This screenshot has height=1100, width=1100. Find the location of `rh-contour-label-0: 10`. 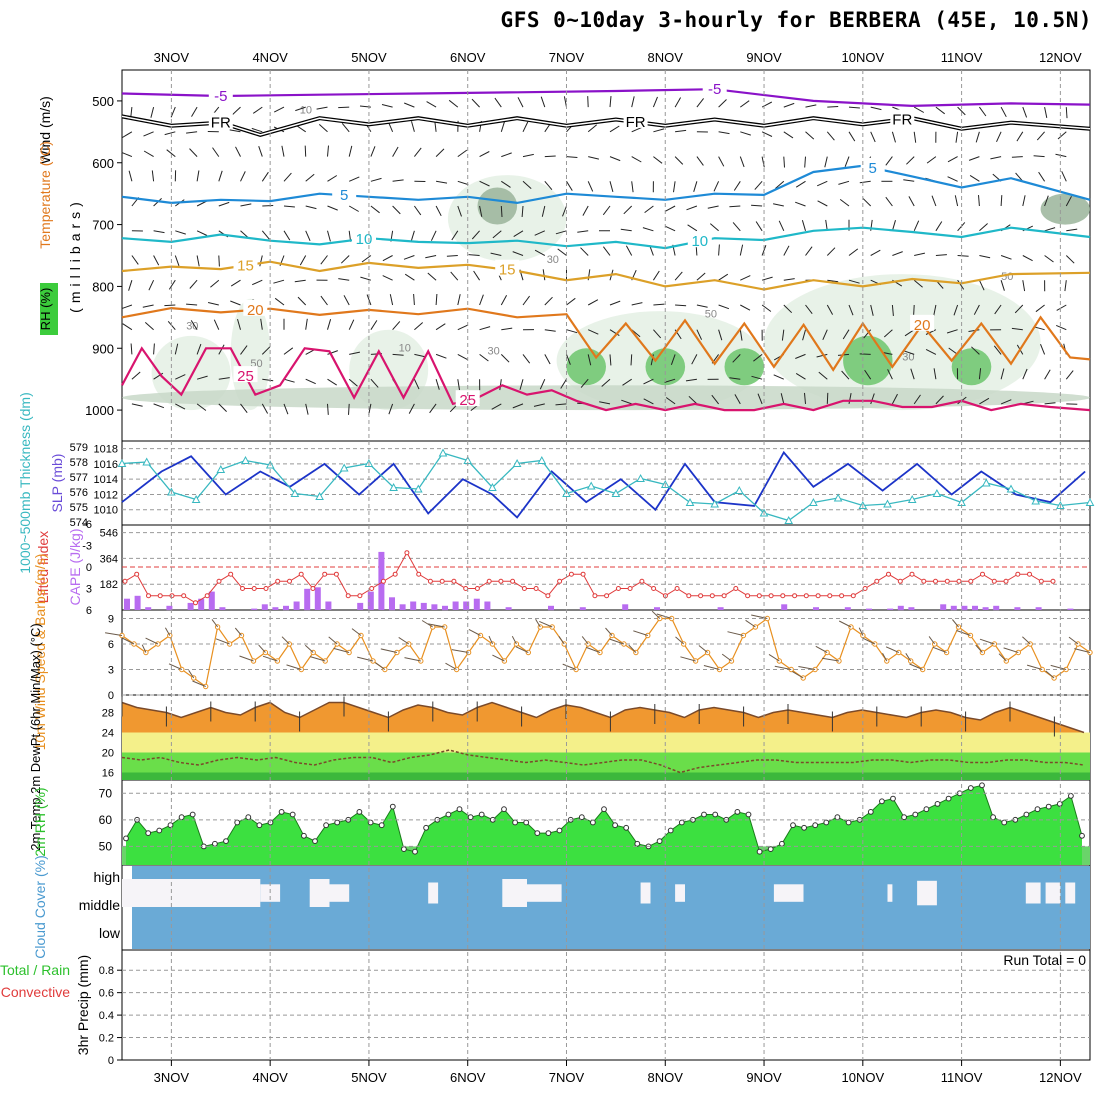

rh-contour-label-0: 10 is located at coordinates (306, 110).